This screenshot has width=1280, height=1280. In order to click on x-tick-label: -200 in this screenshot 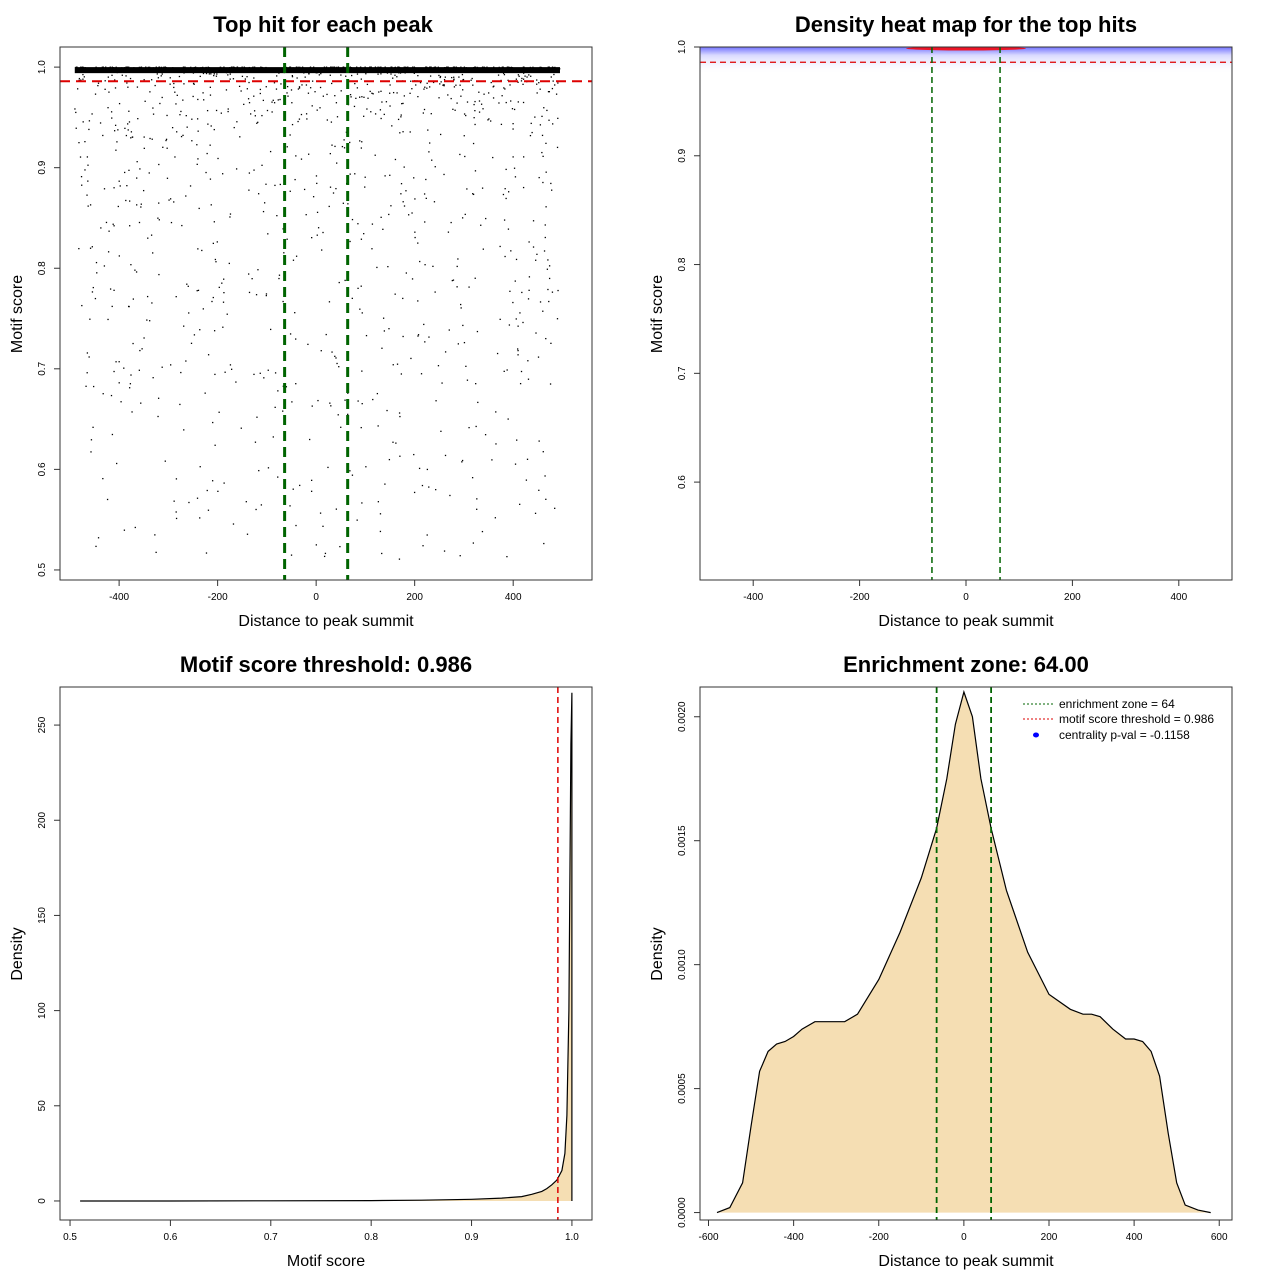, I will do `click(218, 597)`.